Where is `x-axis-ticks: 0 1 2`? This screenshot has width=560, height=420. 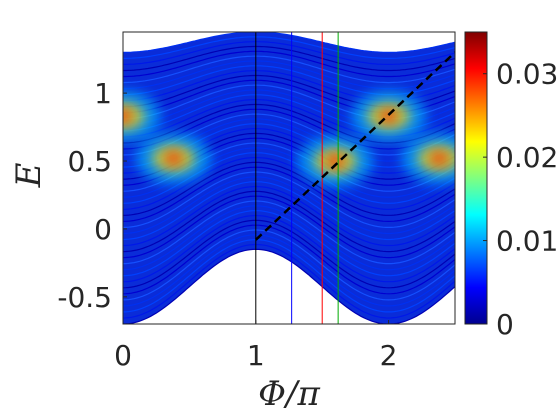
x-axis-ticks: 0 1 2 is located at coordinates (256, 346).